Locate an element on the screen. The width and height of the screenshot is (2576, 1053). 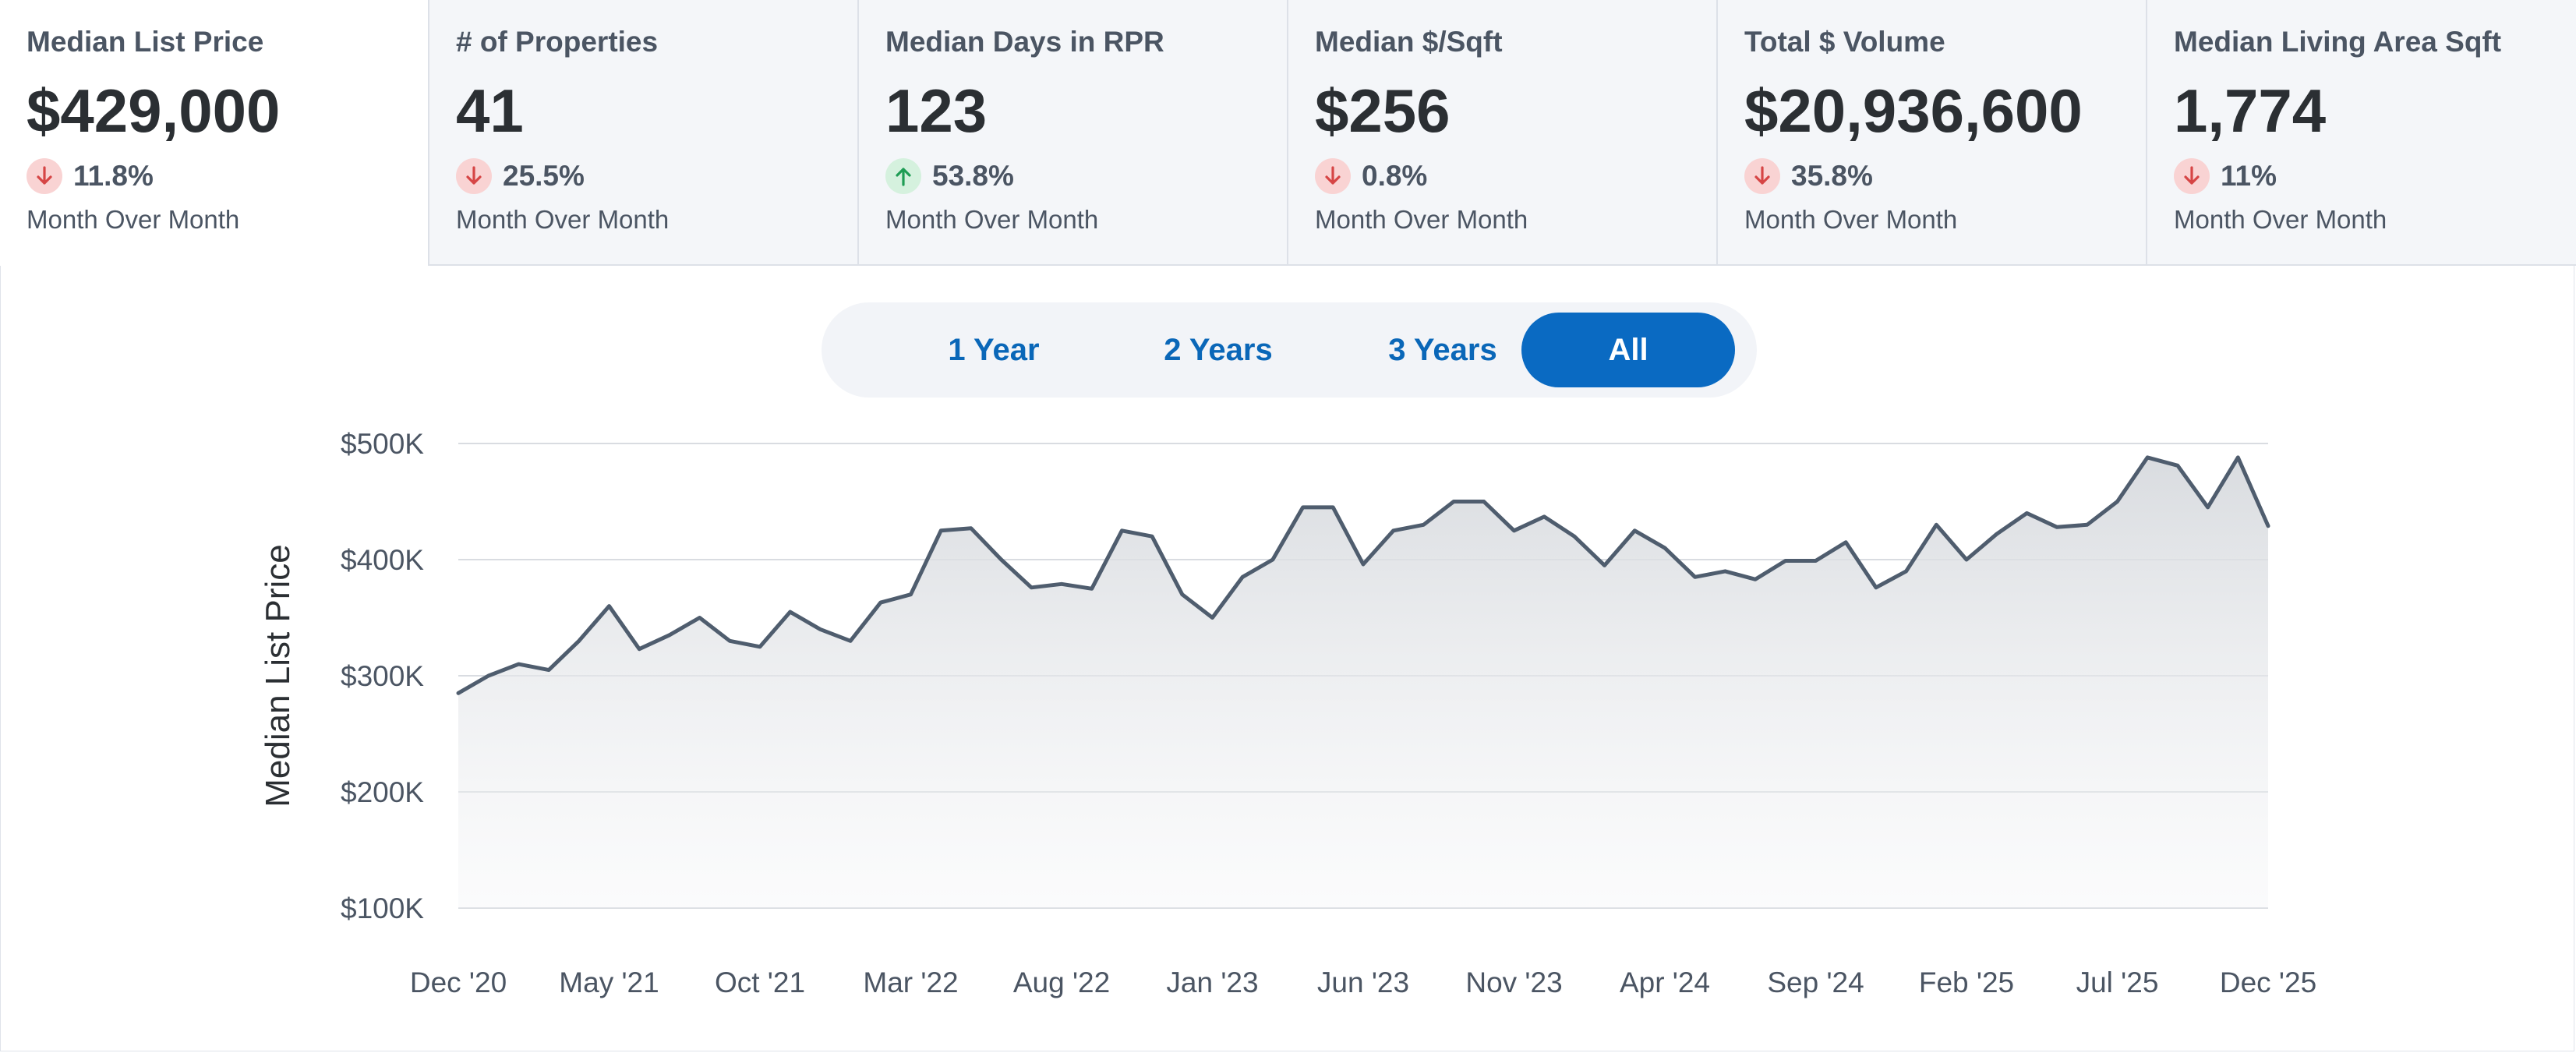
change-percent: 35.8% is located at coordinates (1832, 176).